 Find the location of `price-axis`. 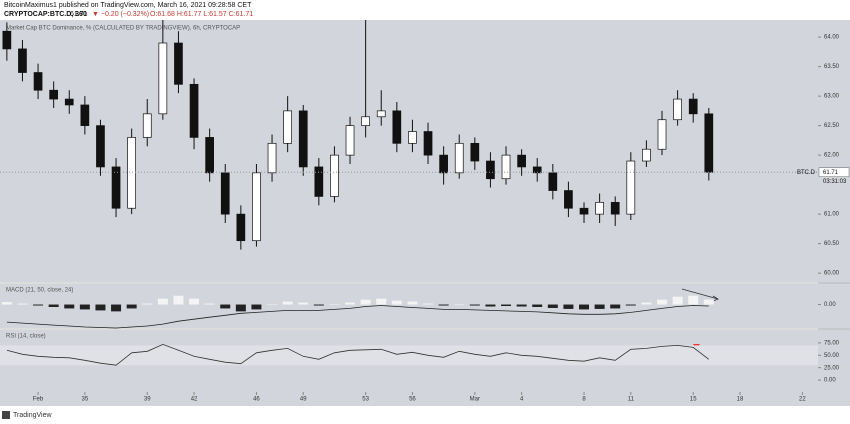

price-axis is located at coordinates (834, 213).